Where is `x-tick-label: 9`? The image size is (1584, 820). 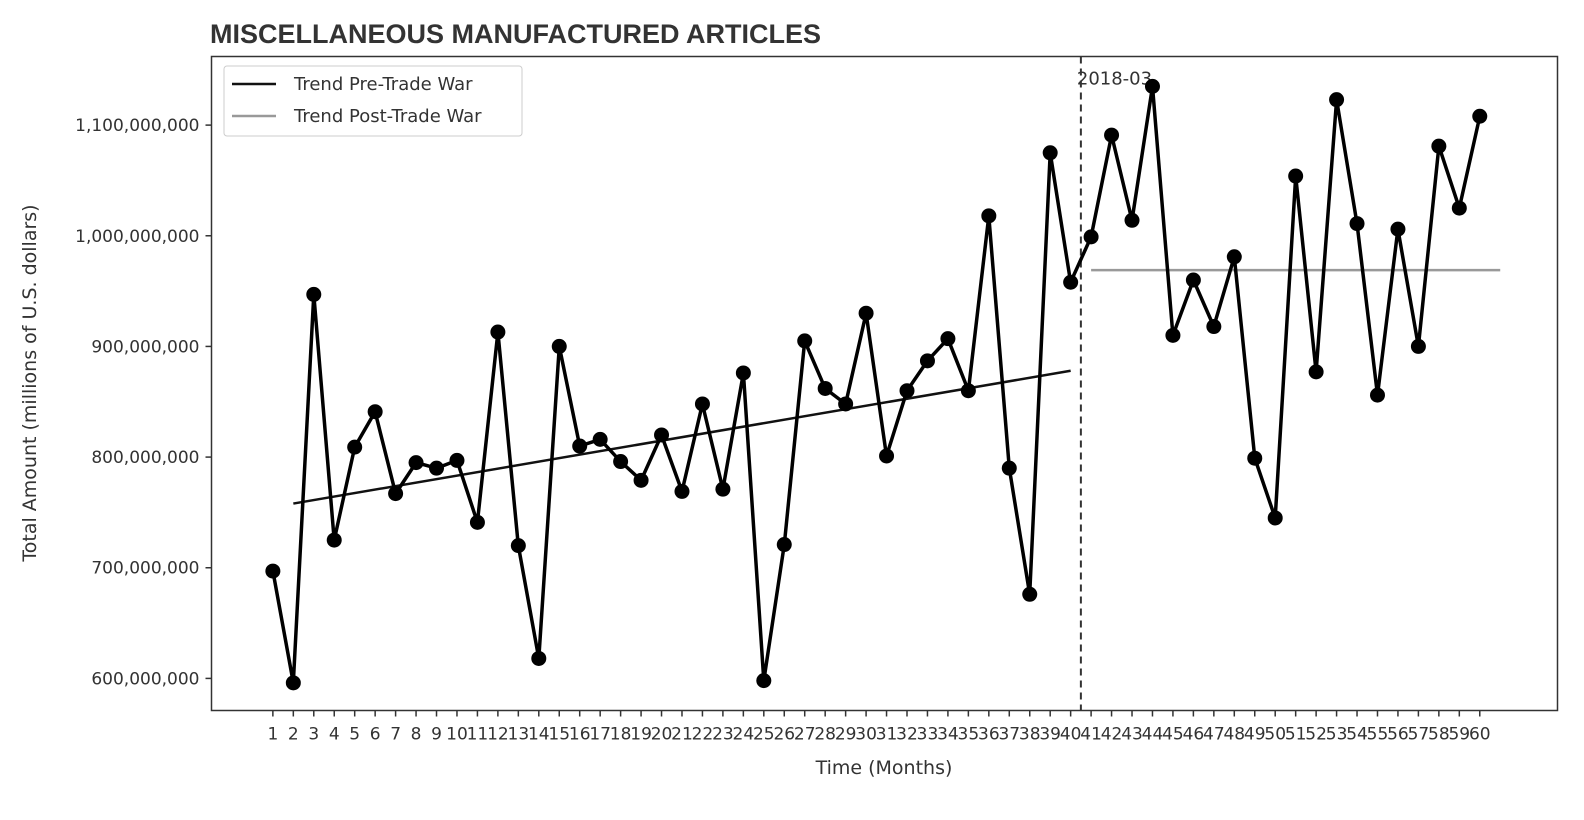 x-tick-label: 9 is located at coordinates (436, 735).